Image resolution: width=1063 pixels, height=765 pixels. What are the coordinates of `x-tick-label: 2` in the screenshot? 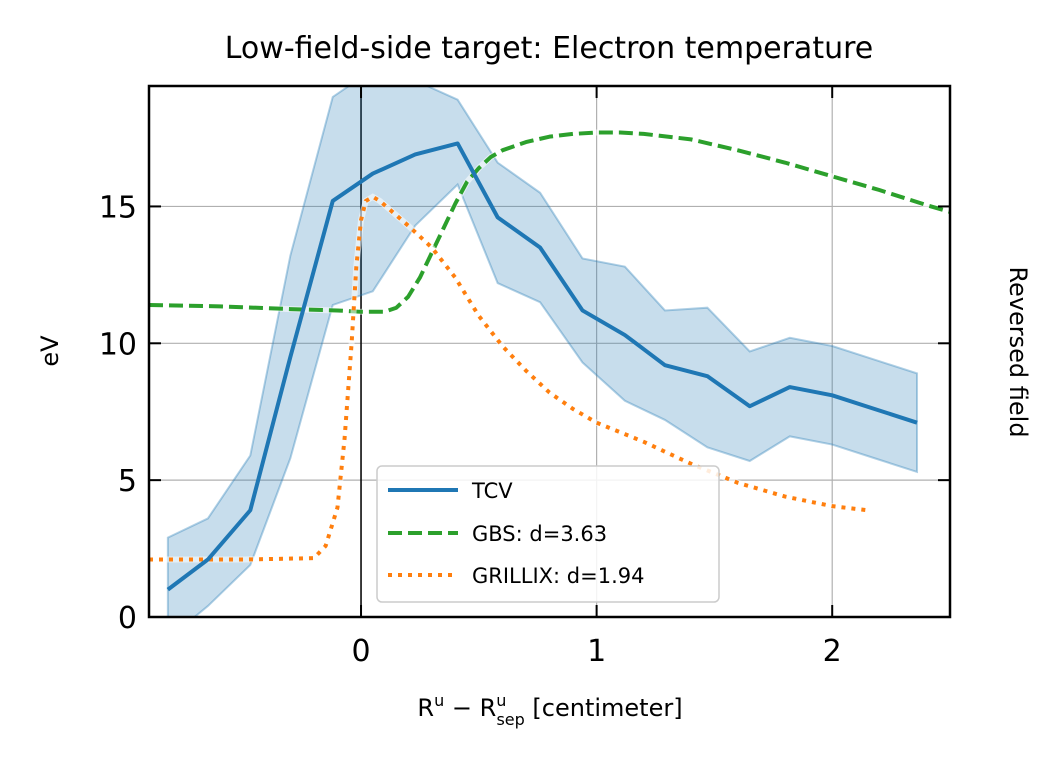 It's located at (832, 651).